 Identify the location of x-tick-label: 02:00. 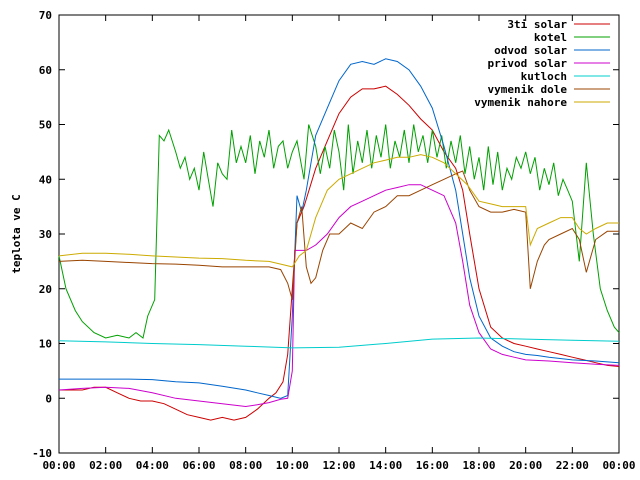
(105, 465).